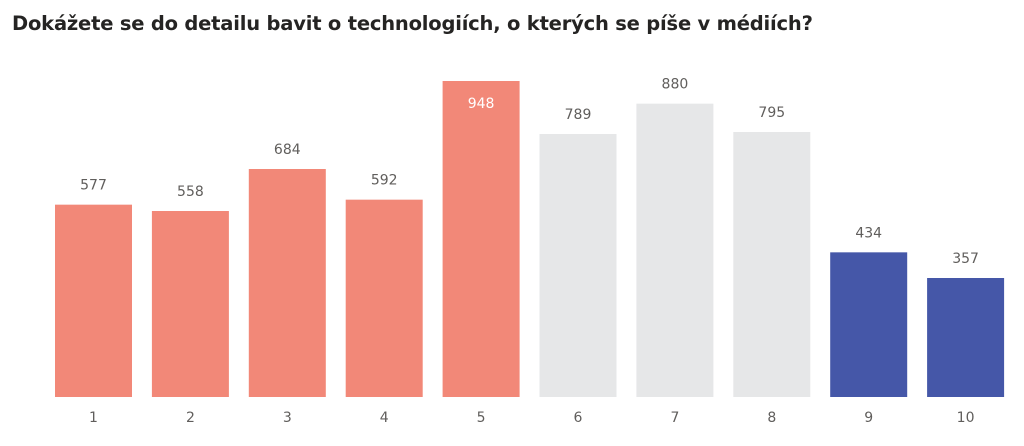 Image resolution: width=1024 pixels, height=446 pixels. What do you see at coordinates (481, 418) in the screenshot?
I see `x-tick-label: 5` at bounding box center [481, 418].